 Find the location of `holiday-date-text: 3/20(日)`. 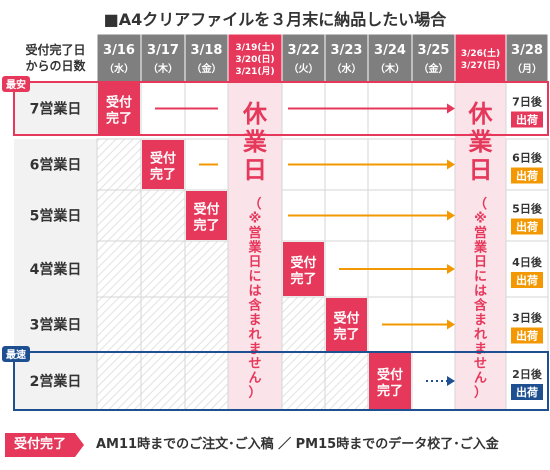

holiday-date-text: 3/20(日) is located at coordinates (254, 59).